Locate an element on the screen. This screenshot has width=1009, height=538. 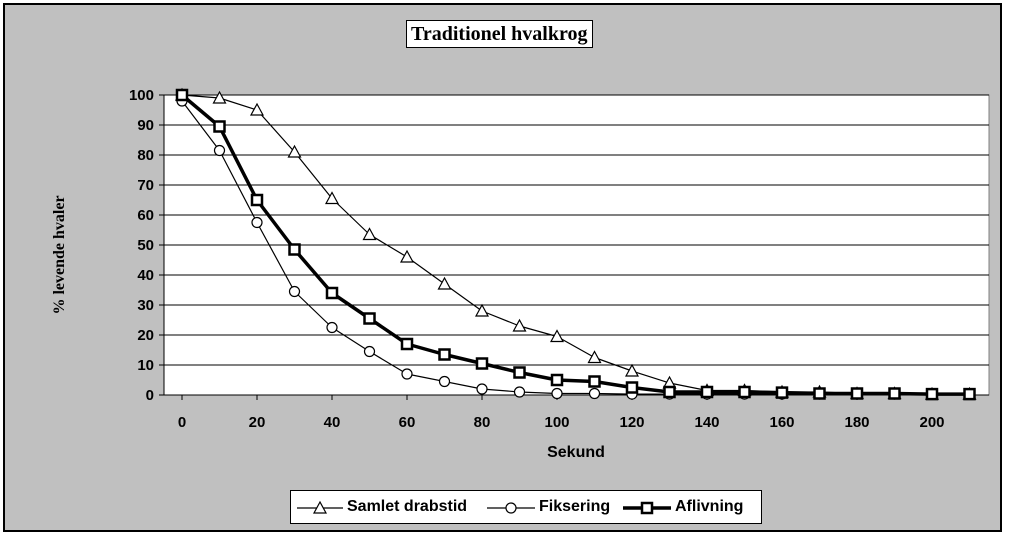
x-tick-label-80: 80 is located at coordinates (482, 422).